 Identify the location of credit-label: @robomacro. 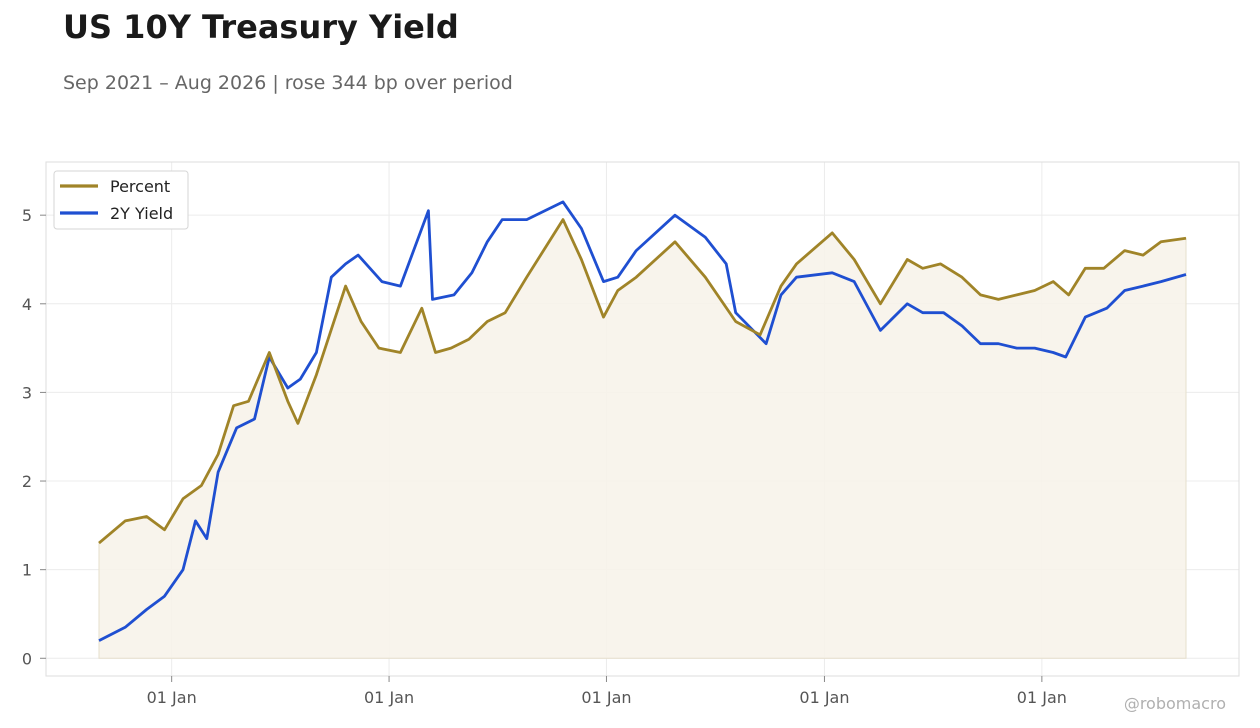
(1174, 703).